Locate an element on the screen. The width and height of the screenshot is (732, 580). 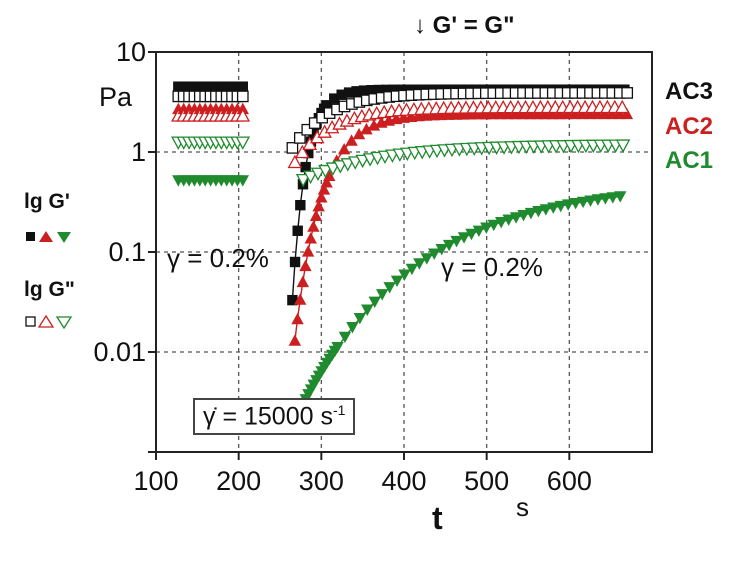
legend-symbols-g-prime is located at coordinates (59, 237).